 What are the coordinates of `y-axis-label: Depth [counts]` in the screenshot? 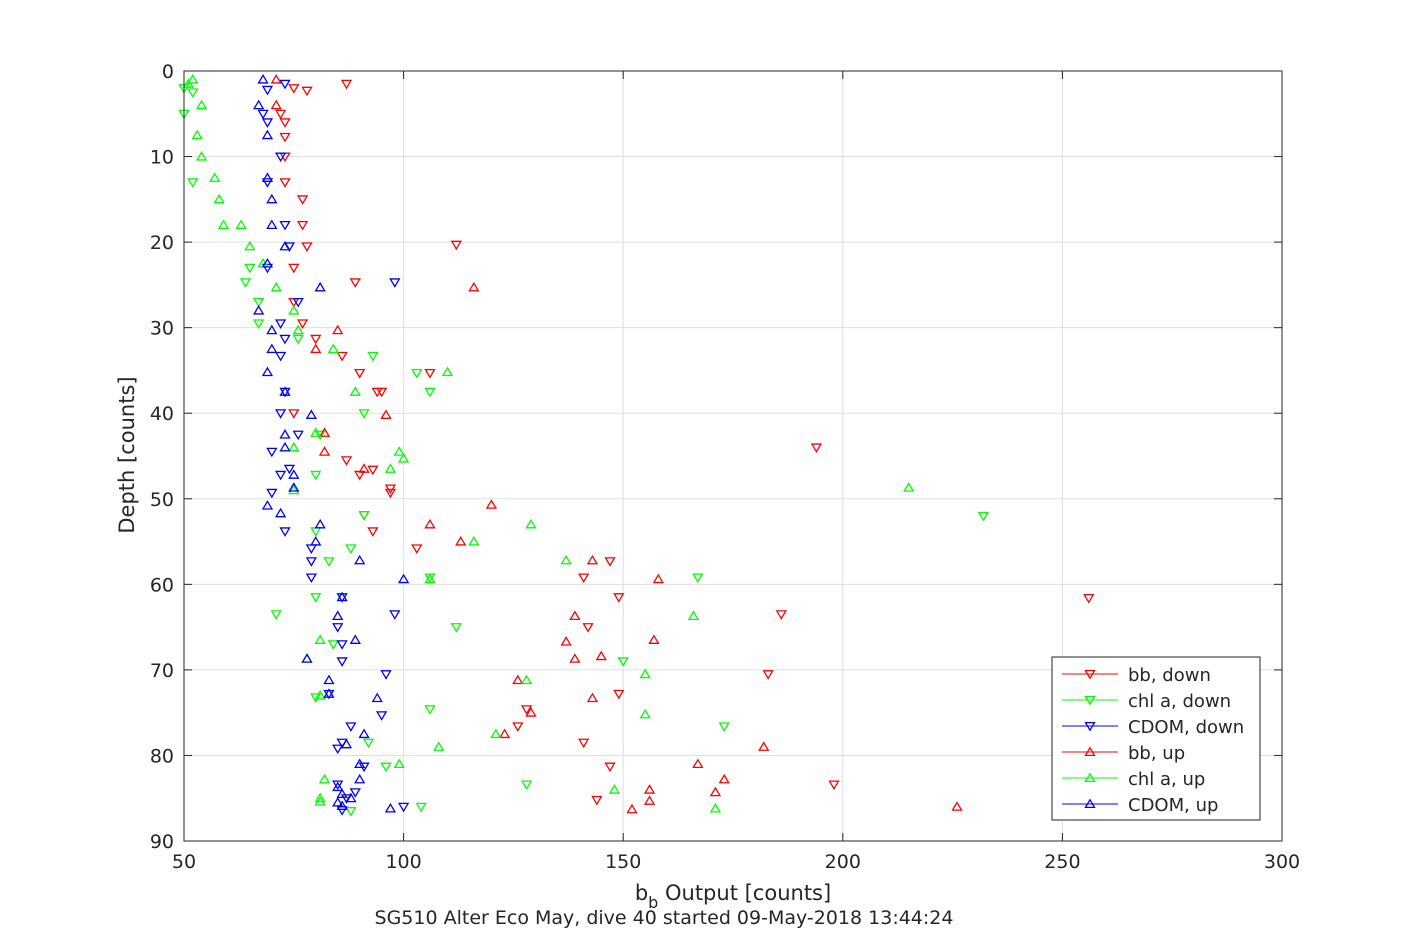 It's located at (127, 454).